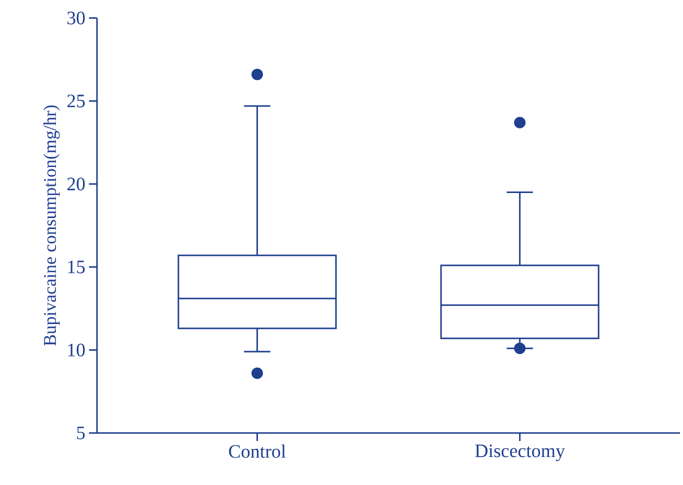 Image resolution: width=683 pixels, height=485 pixels. Describe the element at coordinates (51, 225) in the screenshot. I see `y-axis-title: Bupivacaine consumption(mg/hr)` at that location.